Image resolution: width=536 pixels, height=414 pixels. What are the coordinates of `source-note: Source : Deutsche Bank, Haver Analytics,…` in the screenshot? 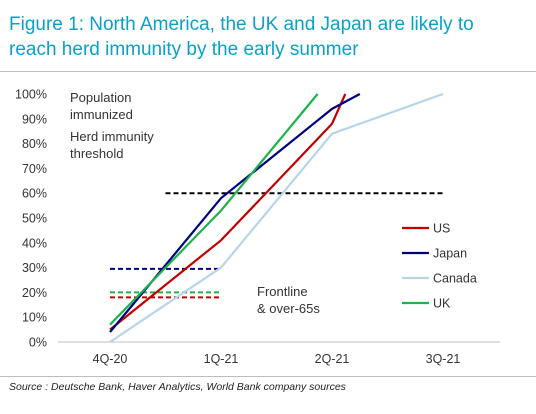 It's located at (177, 387).